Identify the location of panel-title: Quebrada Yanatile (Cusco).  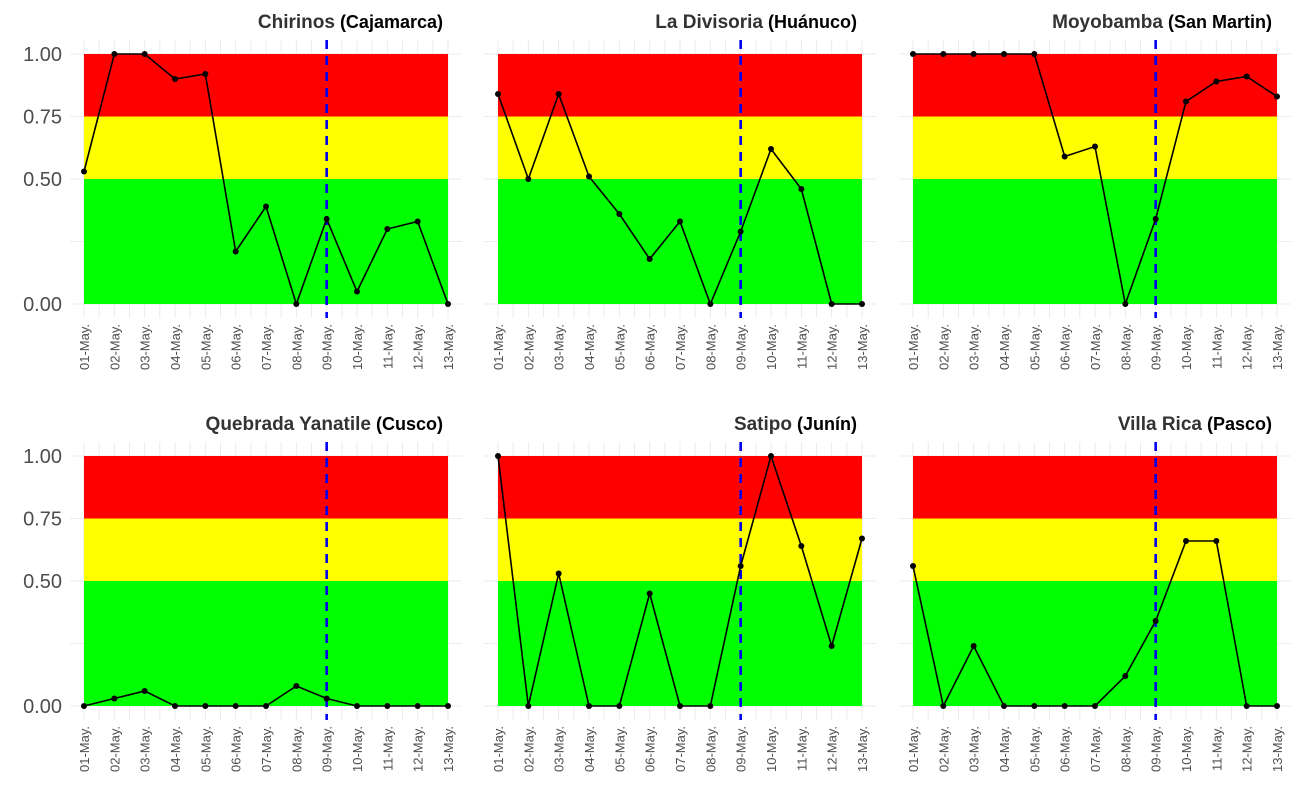
(324, 424).